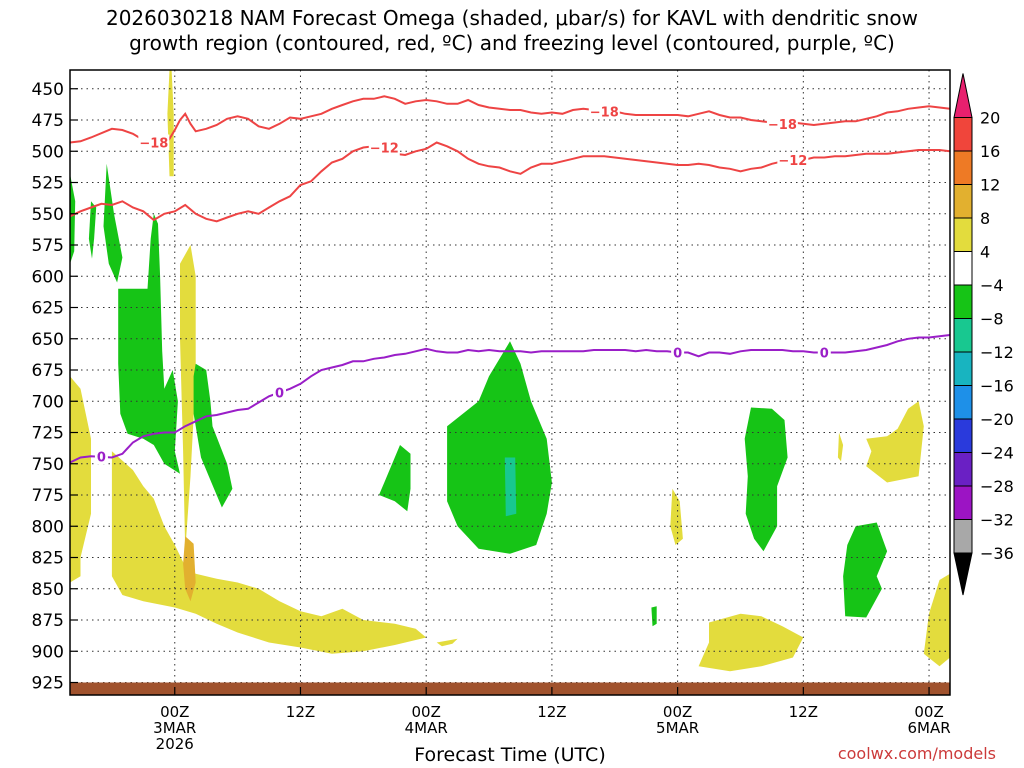 This screenshot has height=768, width=1024. I want to click on ytick-label-700: 700, so click(48, 402).